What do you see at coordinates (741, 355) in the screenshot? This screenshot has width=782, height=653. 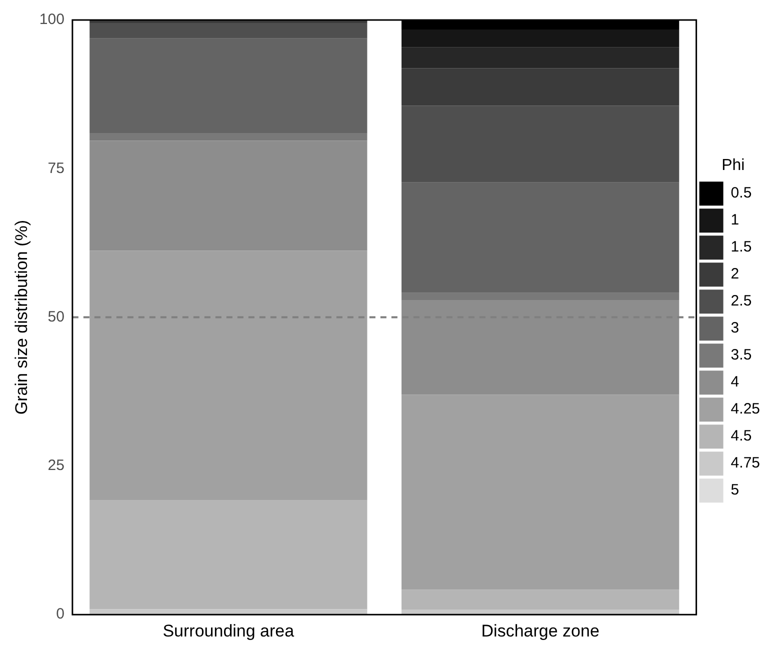 I see `legend-label: 3.5` at bounding box center [741, 355].